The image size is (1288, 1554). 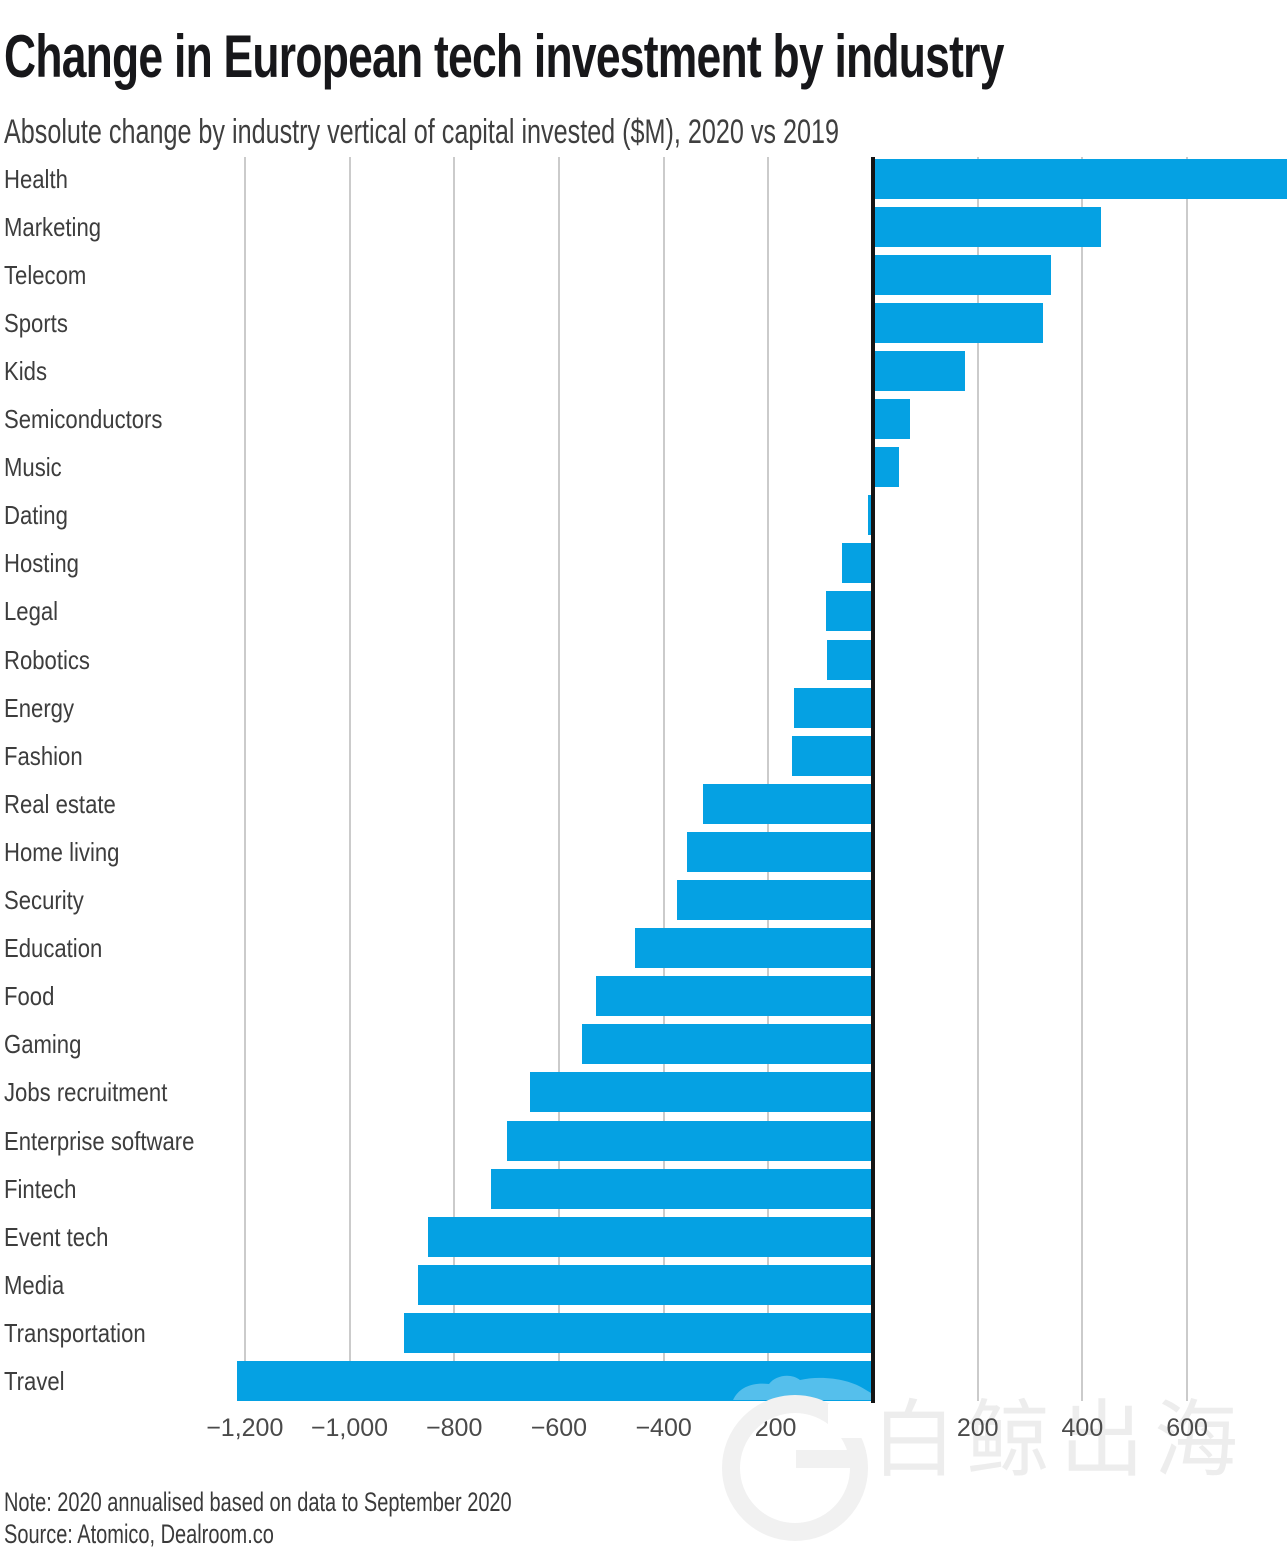 I want to click on bar-marketing, so click(x=987, y=226).